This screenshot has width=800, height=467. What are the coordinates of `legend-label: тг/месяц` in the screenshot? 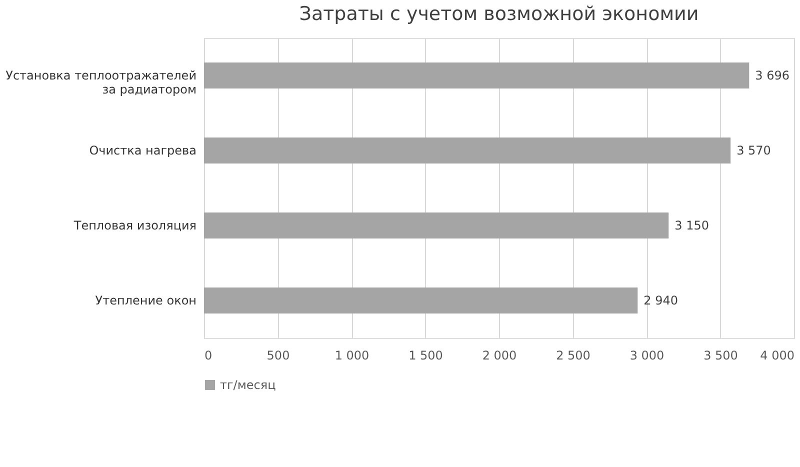 It's located at (248, 385).